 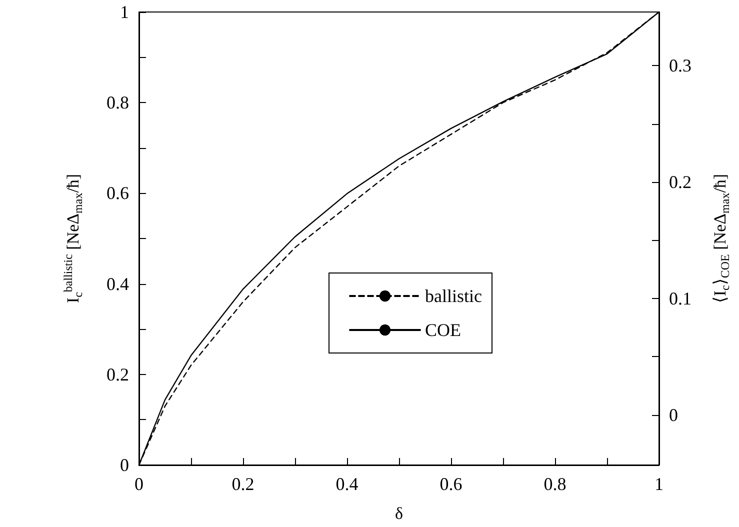 I want to click on y2-tick-label: 0.2, so click(x=680, y=182).